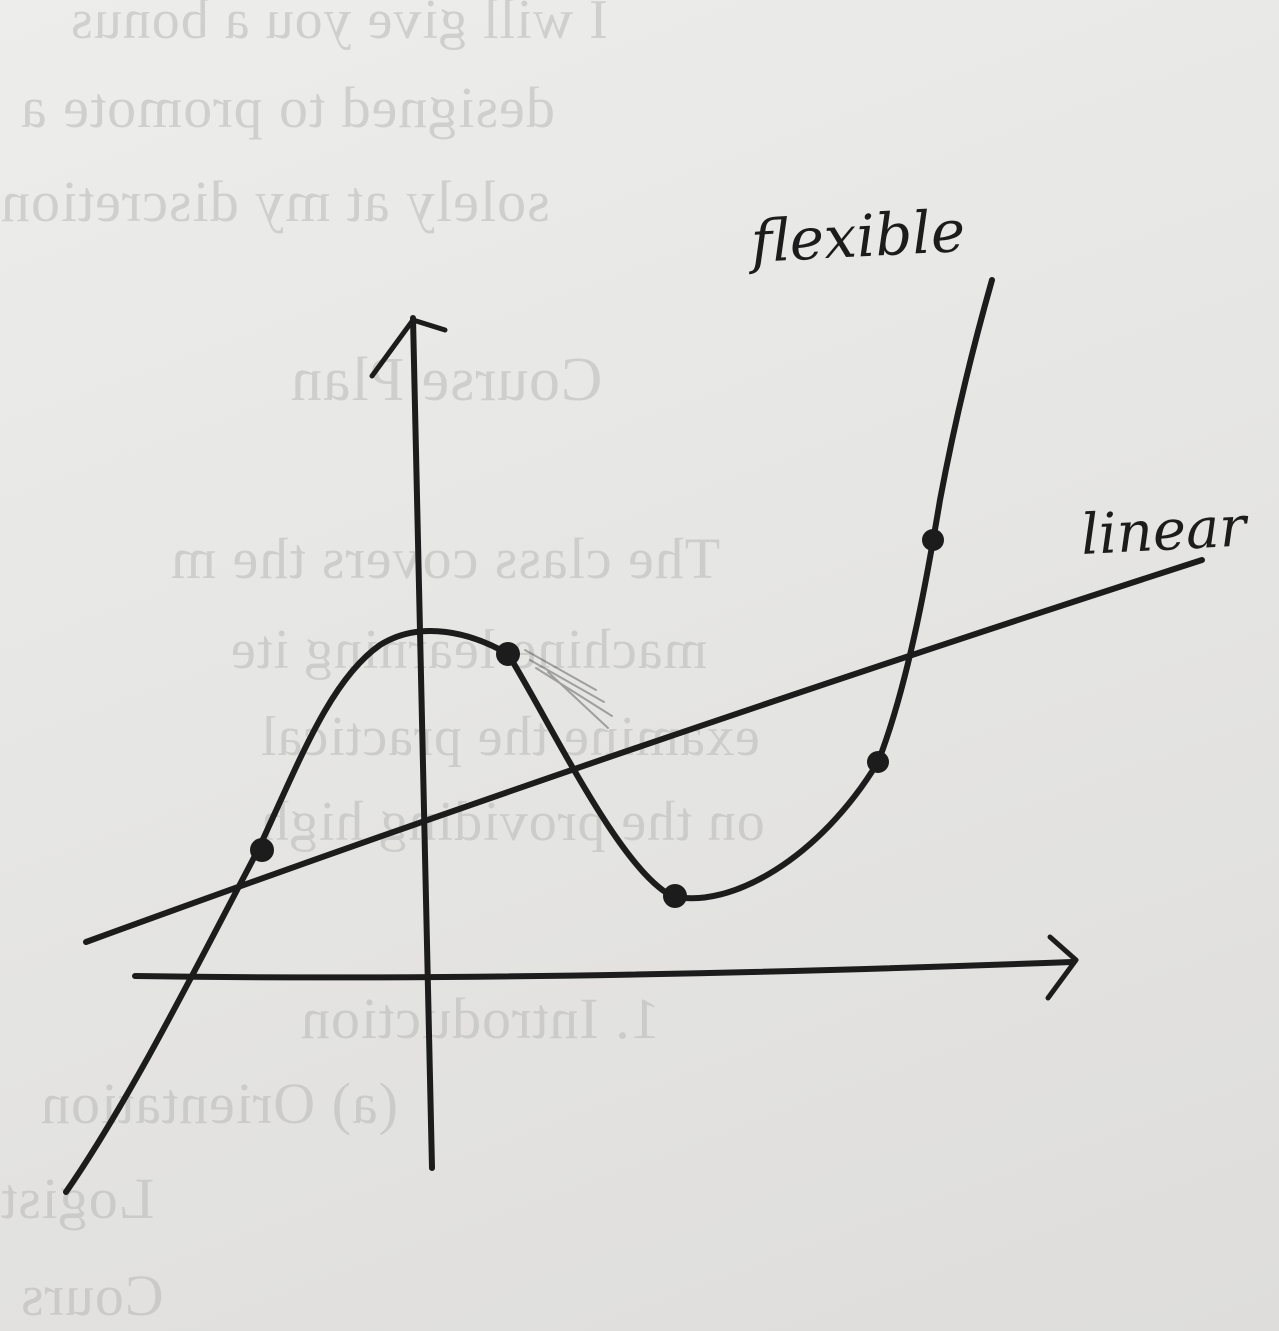  I want to click on x-axis-arrowhead, so click(1062, 967).